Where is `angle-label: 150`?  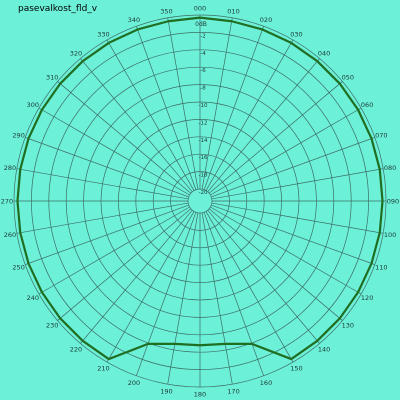 angle-label: 150 is located at coordinates (296, 369).